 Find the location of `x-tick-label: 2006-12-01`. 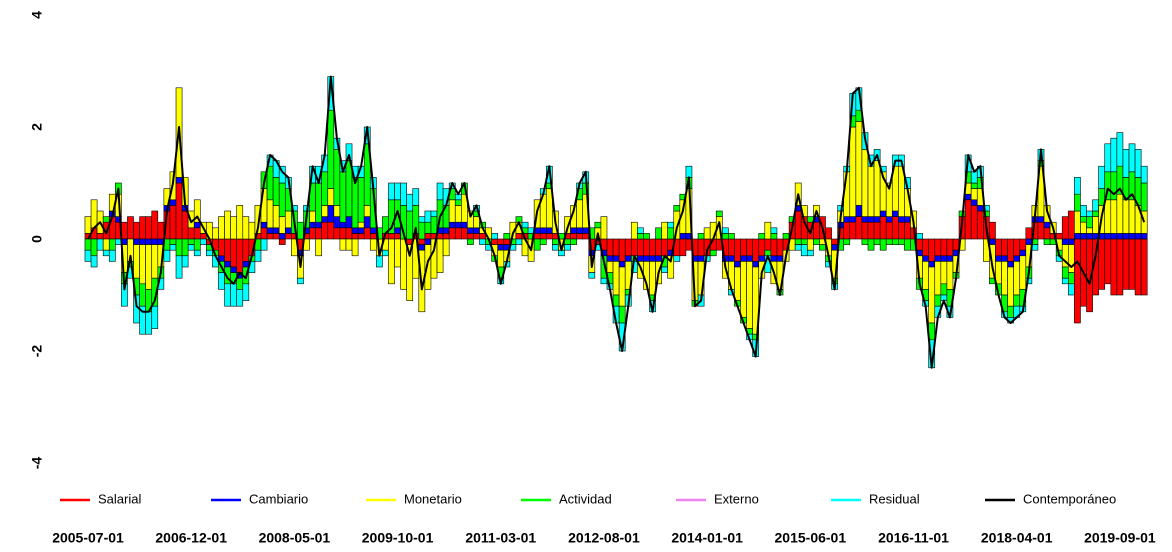

x-tick-label: 2006-12-01 is located at coordinates (191, 538).